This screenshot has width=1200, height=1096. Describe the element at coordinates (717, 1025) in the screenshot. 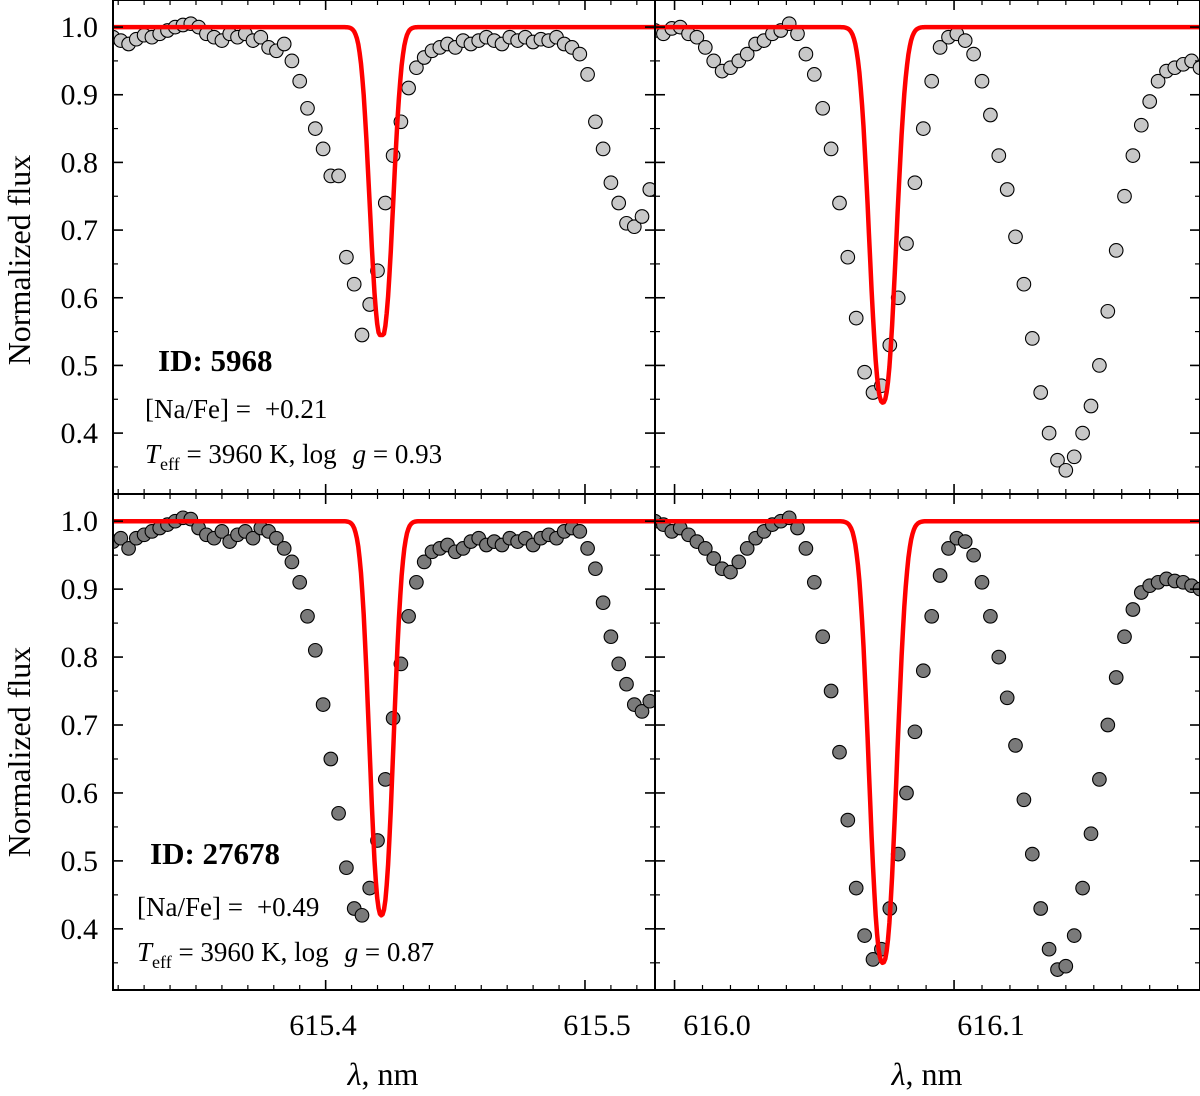

I see `xtick-label-616-0: 616.0` at that location.